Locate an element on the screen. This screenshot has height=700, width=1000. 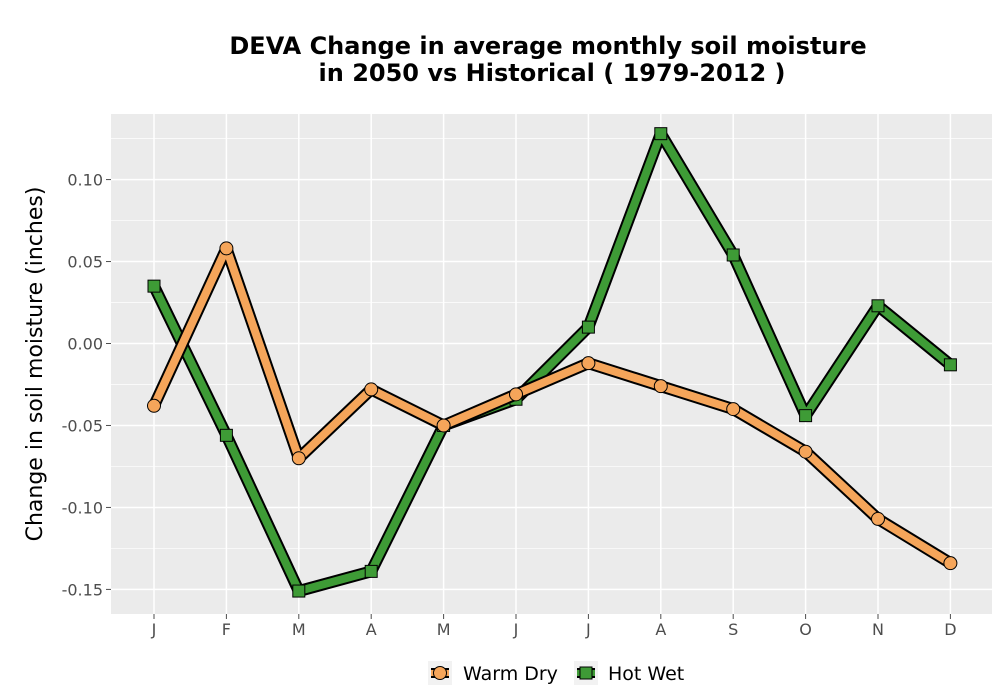
y-tick-label: 0.00 is located at coordinates (85, 344).